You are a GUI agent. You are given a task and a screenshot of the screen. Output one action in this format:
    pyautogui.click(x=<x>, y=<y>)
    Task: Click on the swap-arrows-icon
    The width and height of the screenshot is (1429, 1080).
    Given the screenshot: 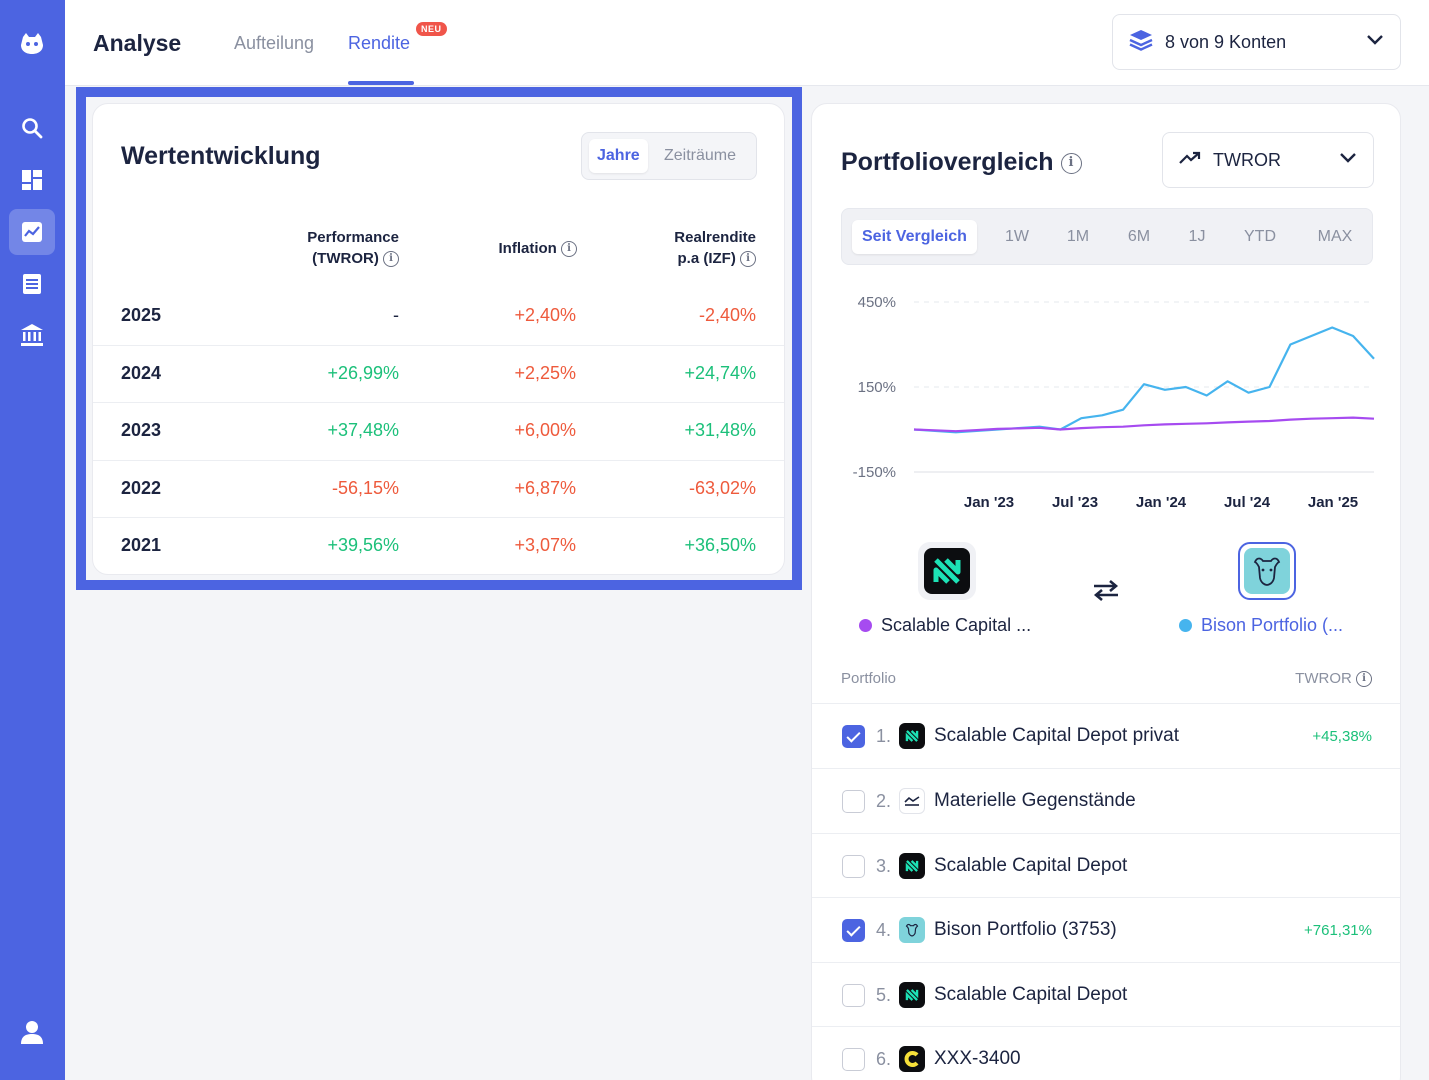 What is the action you would take?
    pyautogui.click(x=1106, y=592)
    